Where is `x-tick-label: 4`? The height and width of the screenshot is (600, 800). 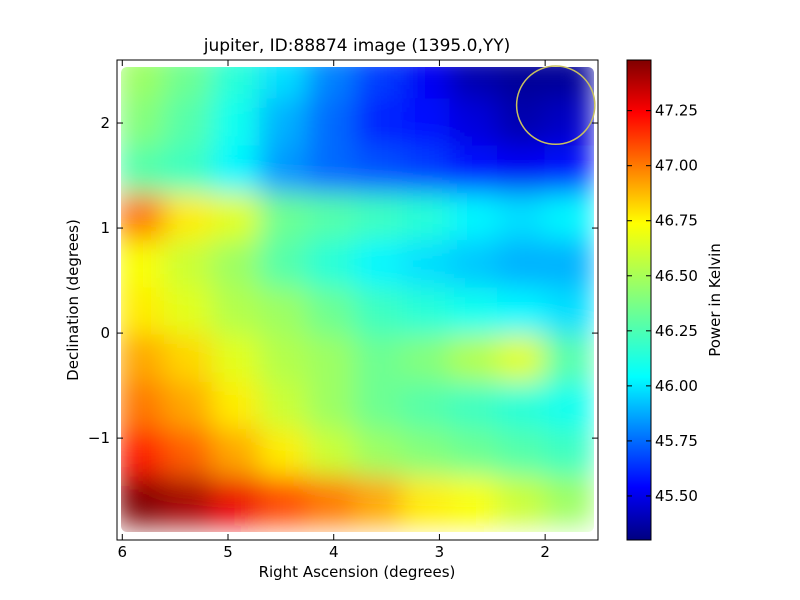 x-tick-label: 4 is located at coordinates (334, 552).